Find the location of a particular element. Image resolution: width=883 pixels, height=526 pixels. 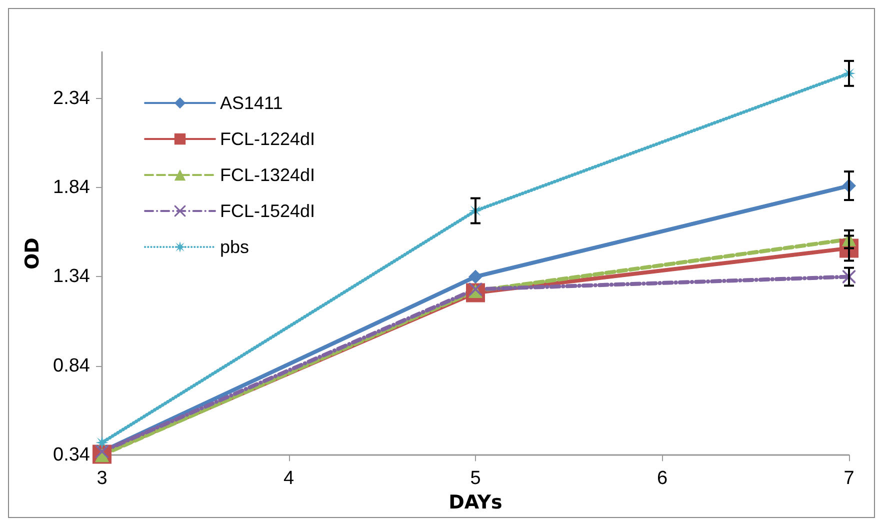

x-tick-label: 6 is located at coordinates (662, 479).